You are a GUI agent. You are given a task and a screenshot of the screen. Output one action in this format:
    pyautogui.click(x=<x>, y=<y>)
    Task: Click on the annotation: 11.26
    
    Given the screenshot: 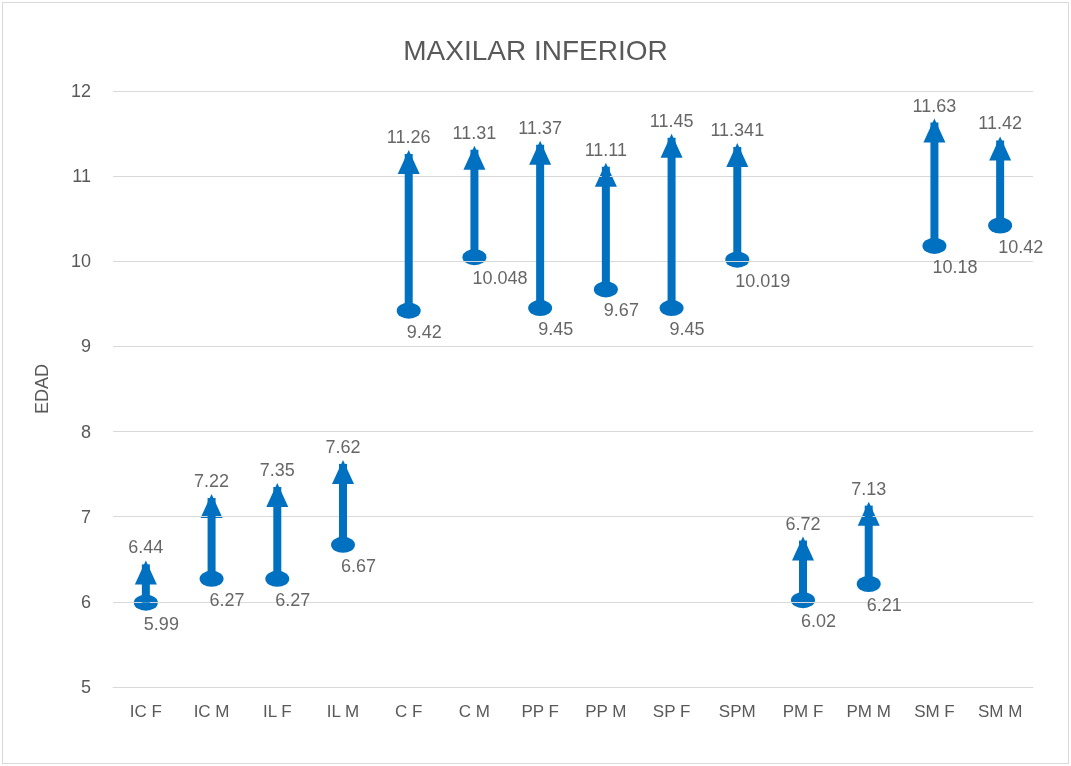 What is the action you would take?
    pyautogui.click(x=408, y=137)
    